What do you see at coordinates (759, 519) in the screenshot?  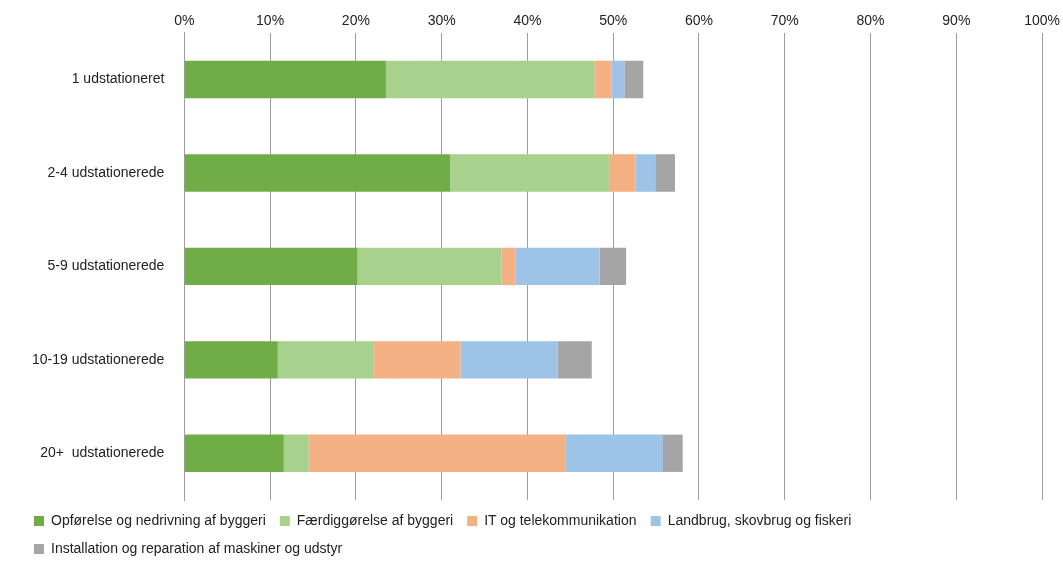 I see `legend-label: Landbrug, skovbrug og fiskeri` at bounding box center [759, 519].